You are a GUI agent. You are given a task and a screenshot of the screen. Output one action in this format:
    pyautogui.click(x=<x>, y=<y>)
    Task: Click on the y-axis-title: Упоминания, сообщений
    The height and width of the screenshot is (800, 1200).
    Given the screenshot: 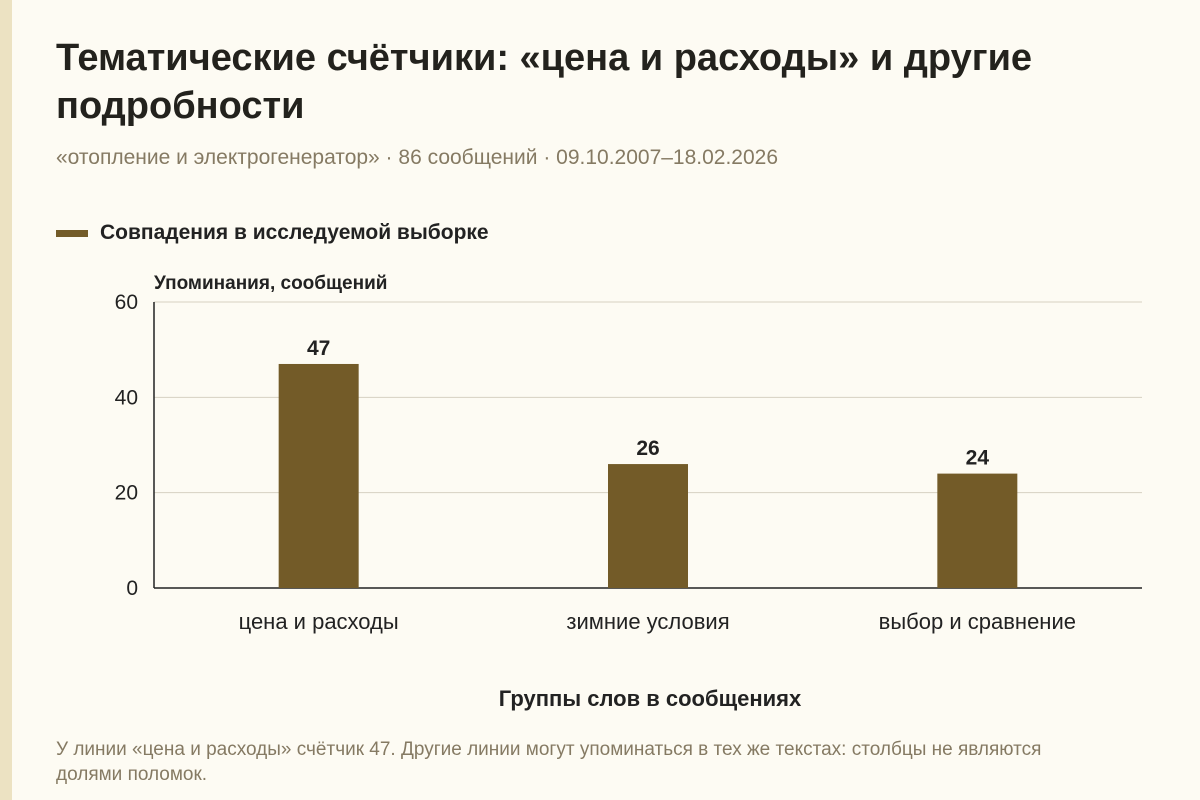 What is the action you would take?
    pyautogui.click(x=271, y=283)
    